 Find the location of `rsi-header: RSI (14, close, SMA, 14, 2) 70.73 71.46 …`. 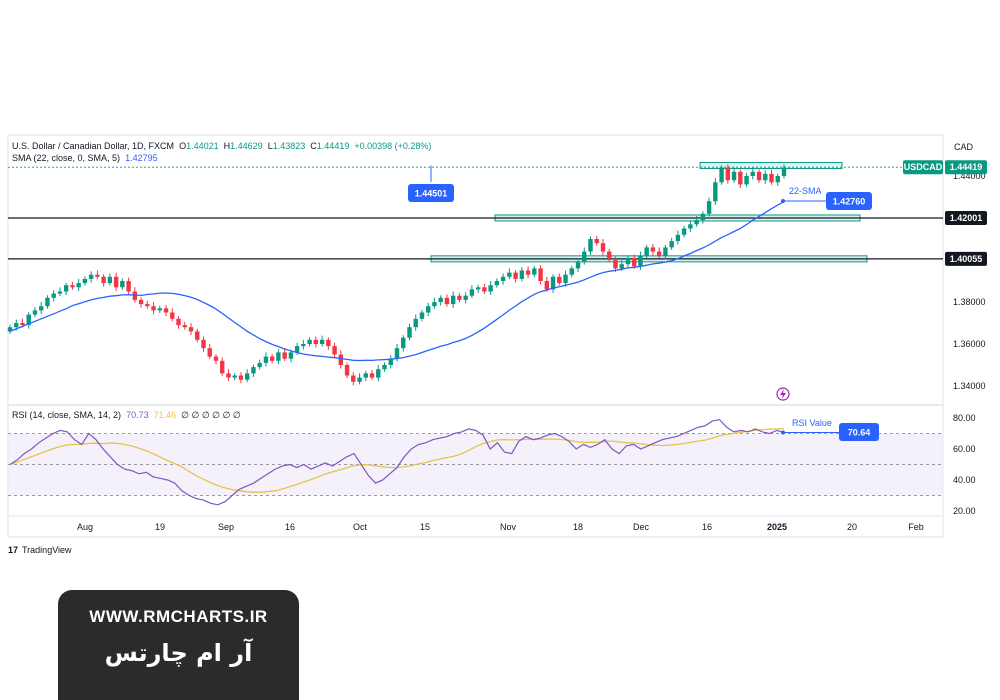

rsi-header: RSI (14, close, SMA, 14, 2) 70.73 71.46 … is located at coordinates (126, 415).